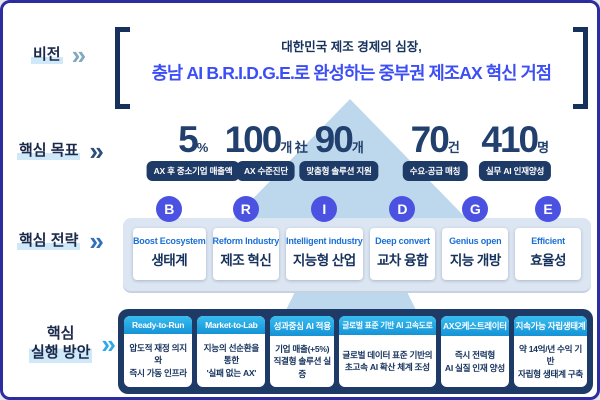 The image size is (600, 400). Describe the element at coordinates (435, 139) in the screenshot. I see `goal-value: 70건` at that location.